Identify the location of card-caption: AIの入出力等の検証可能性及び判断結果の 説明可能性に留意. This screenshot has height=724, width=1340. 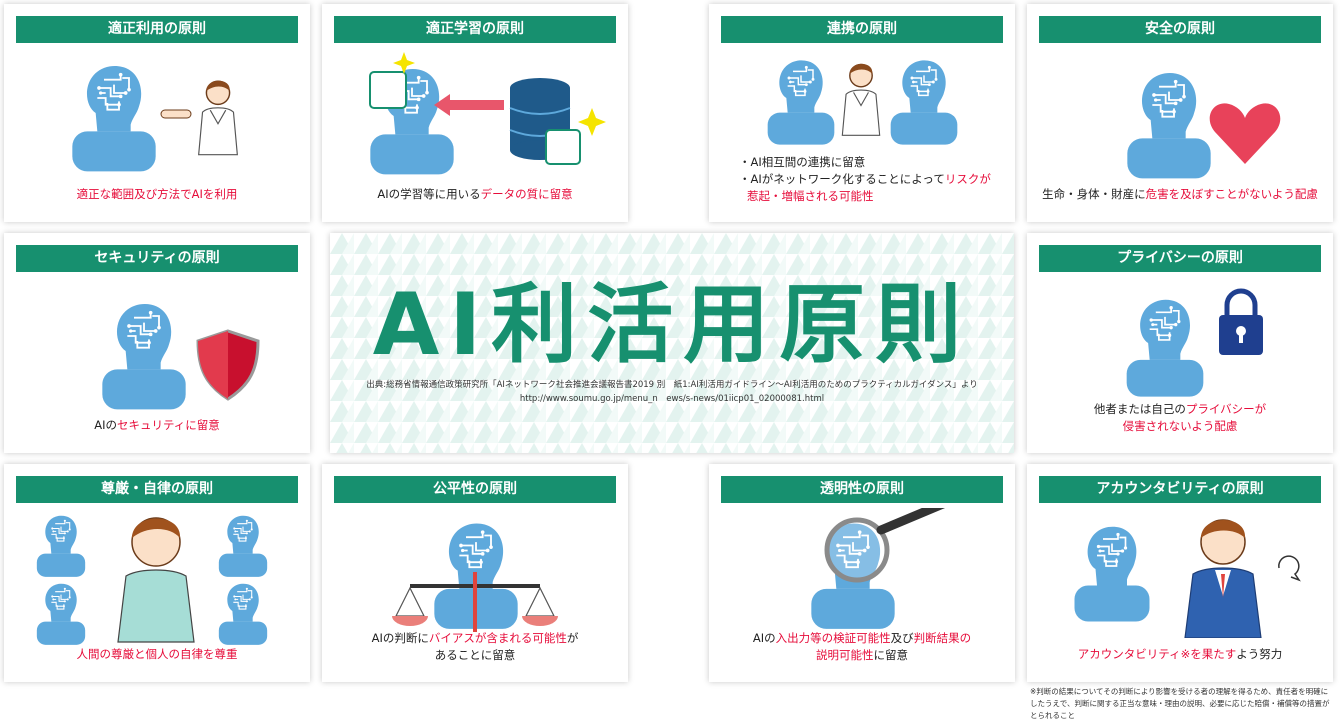
(862, 646).